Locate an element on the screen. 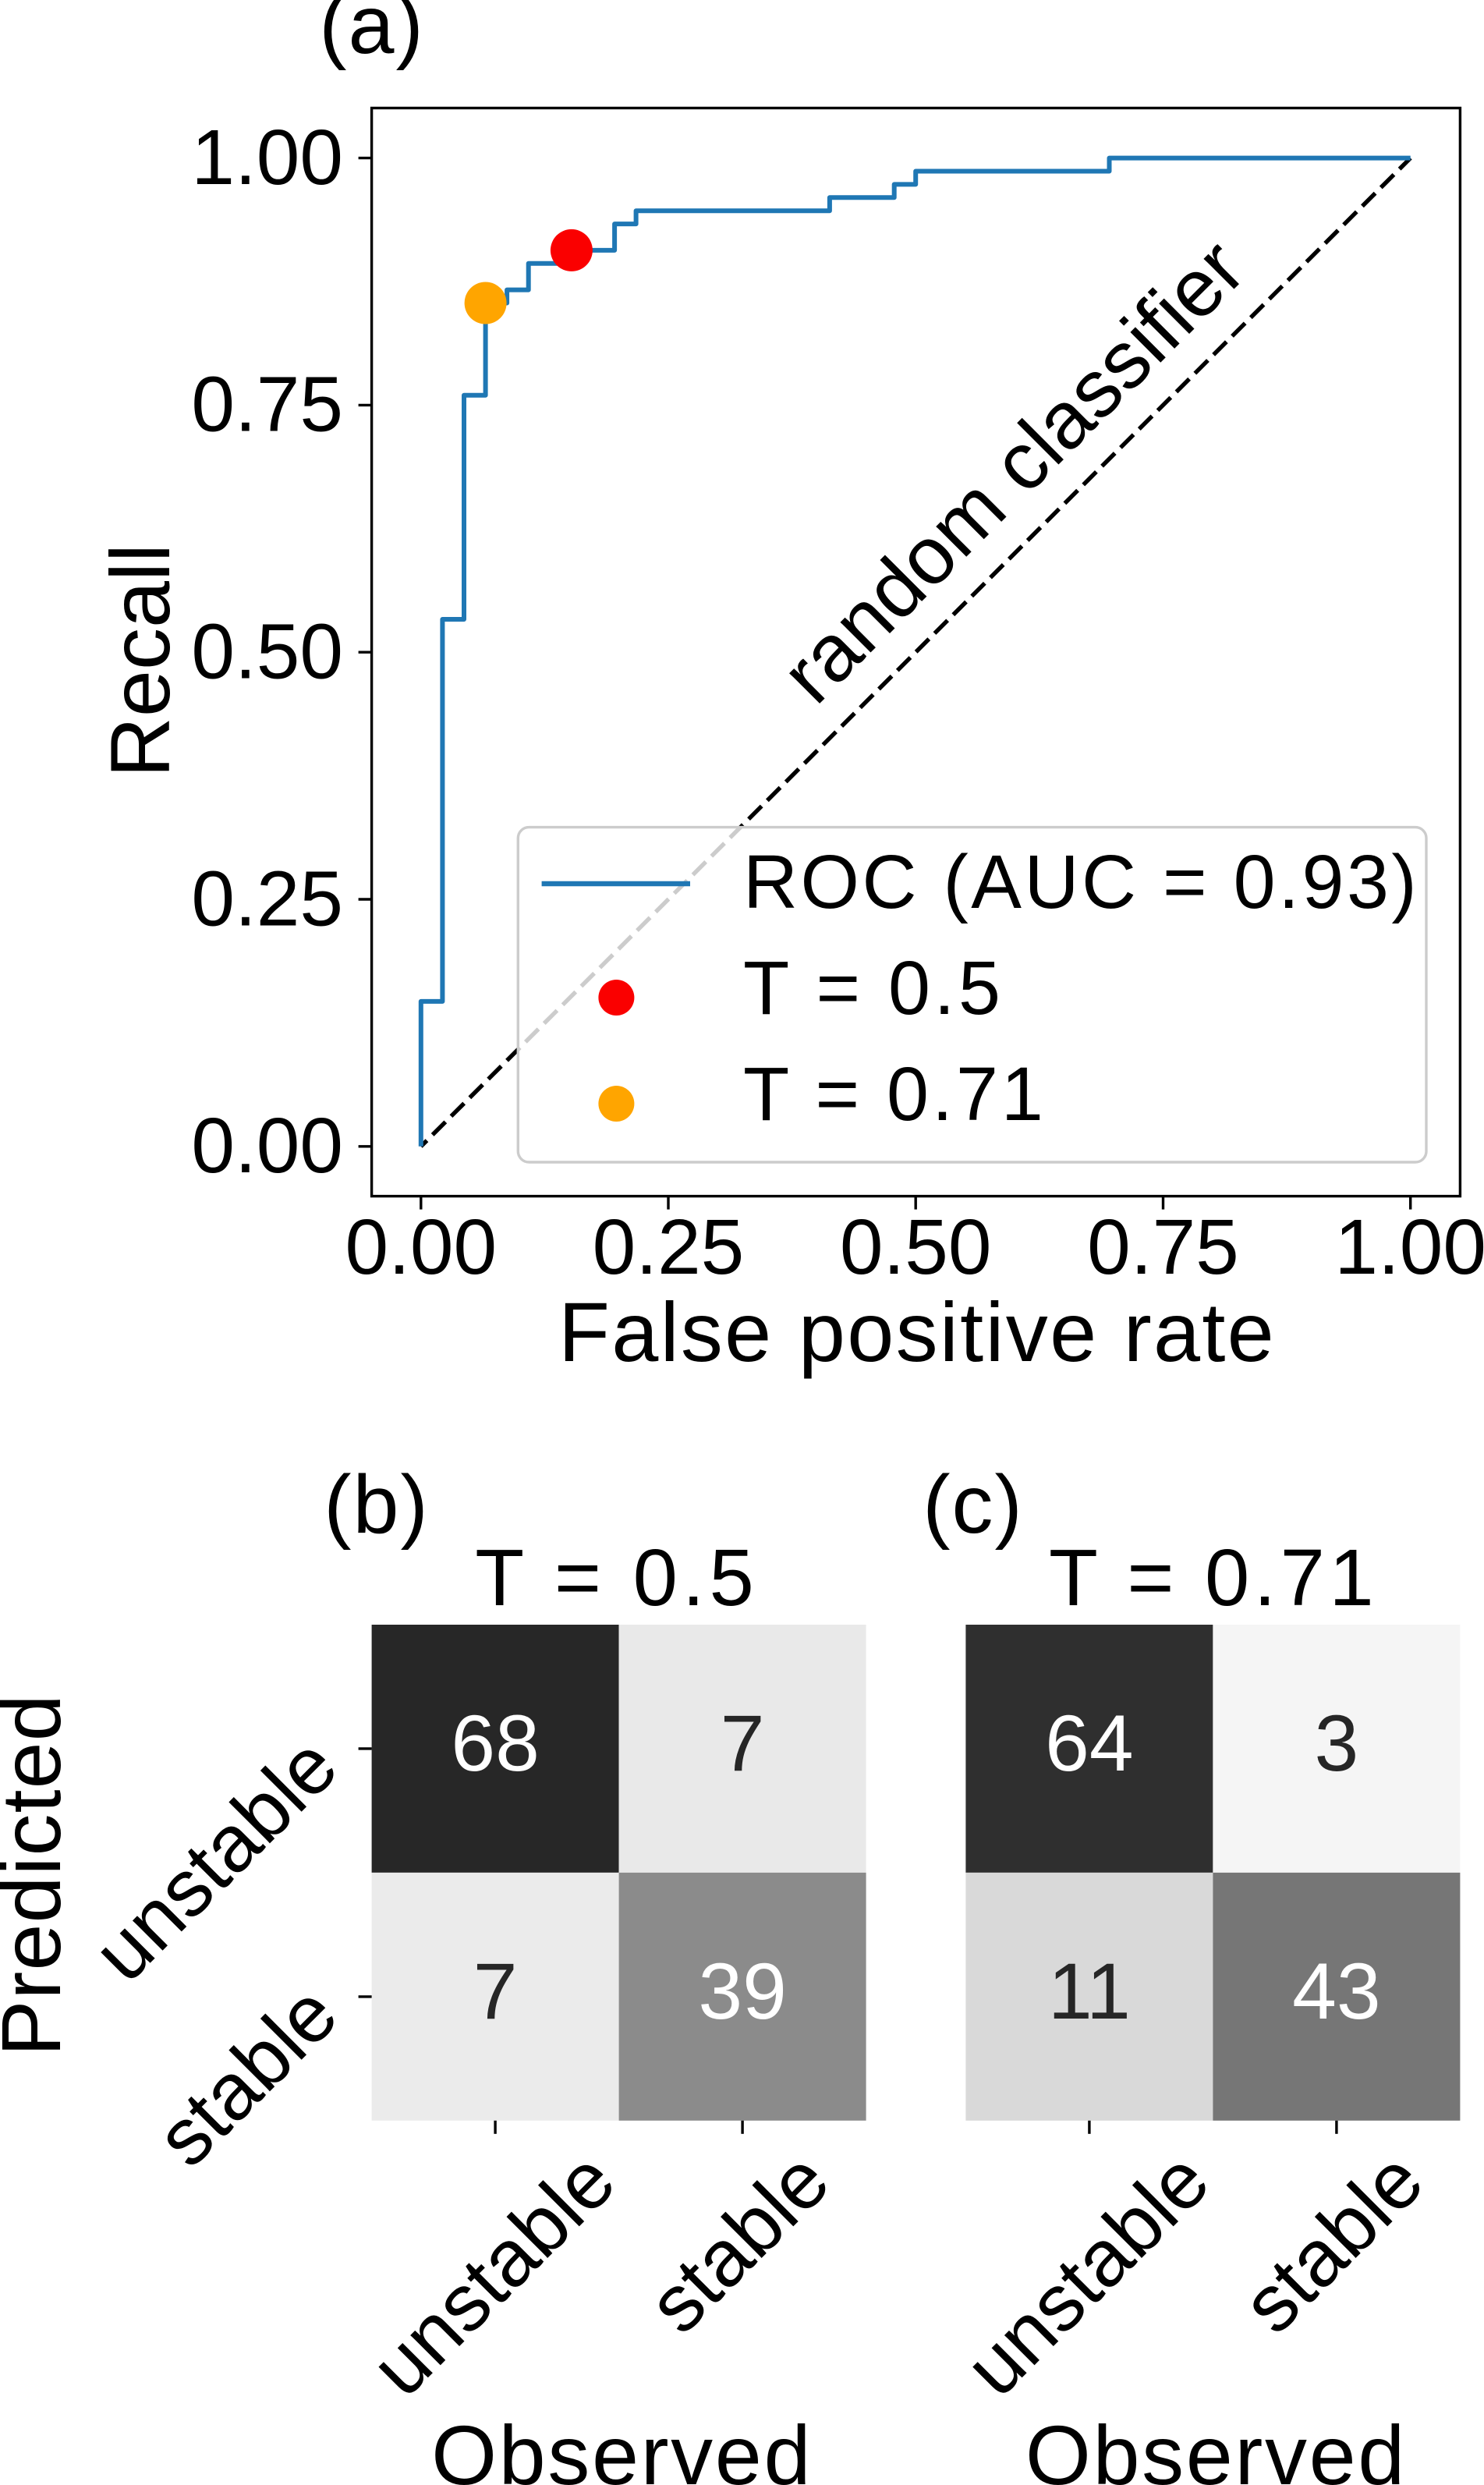  svg-text: False positive rate is located at coordinates (917, 1332).